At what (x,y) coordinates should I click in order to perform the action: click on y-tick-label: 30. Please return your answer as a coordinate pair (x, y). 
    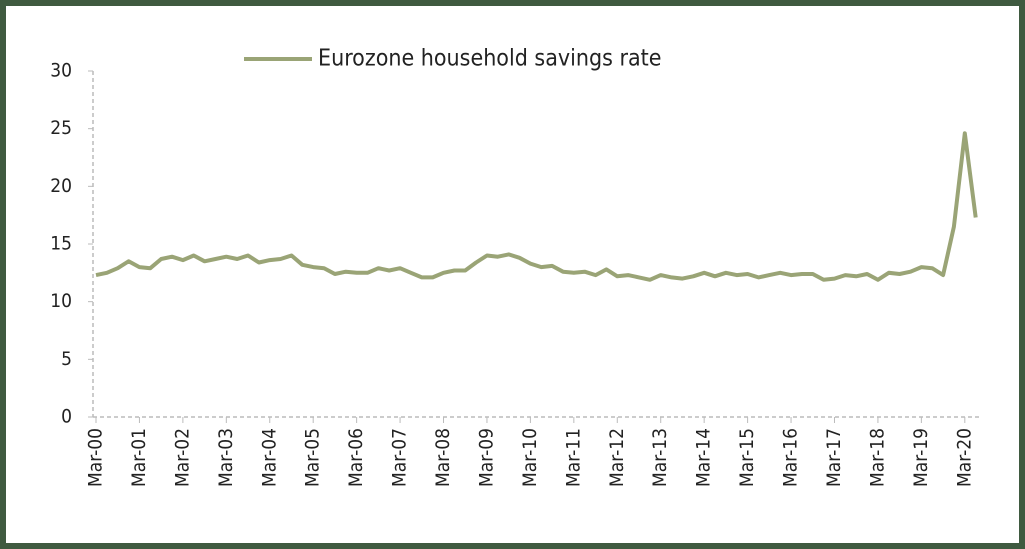
    Looking at the image, I should click on (61, 71).